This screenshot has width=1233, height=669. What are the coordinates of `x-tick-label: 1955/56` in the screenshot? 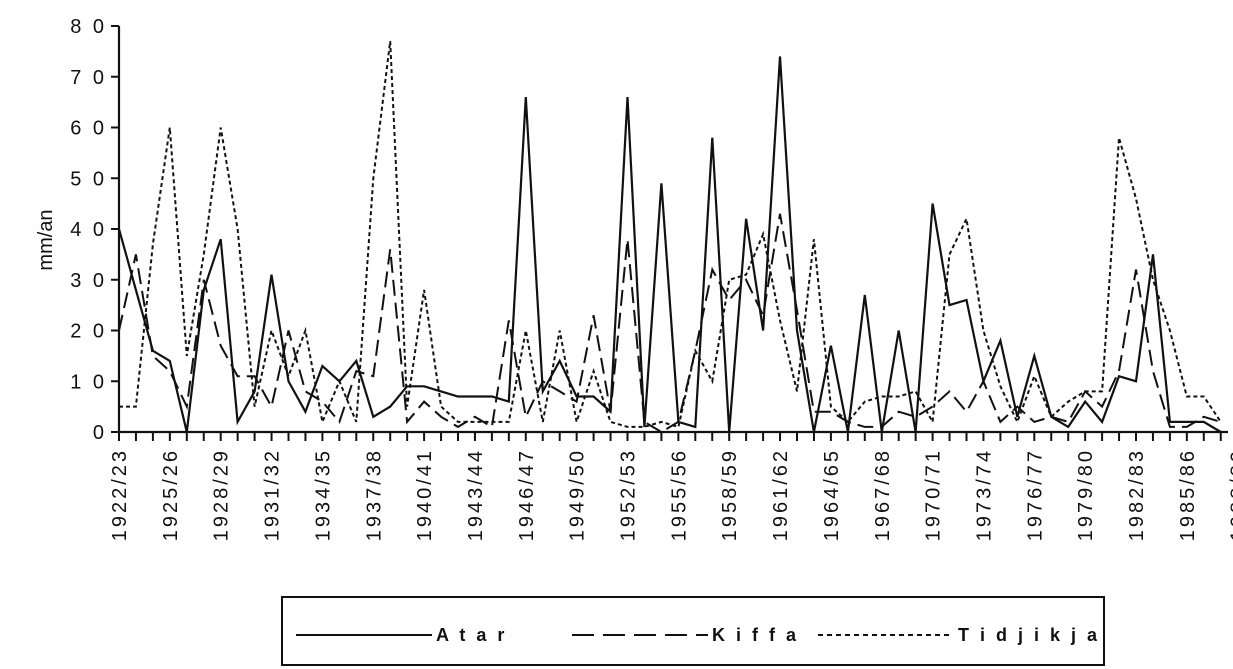 It's located at (679, 494).